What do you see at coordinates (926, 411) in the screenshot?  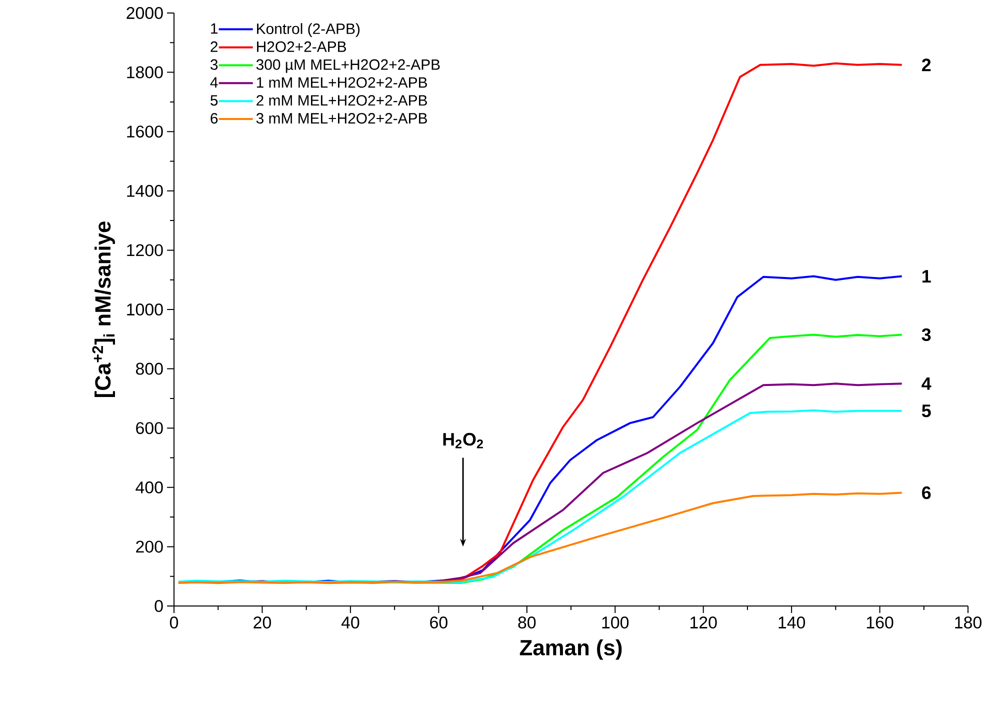 I see `annotation: 5` at bounding box center [926, 411].